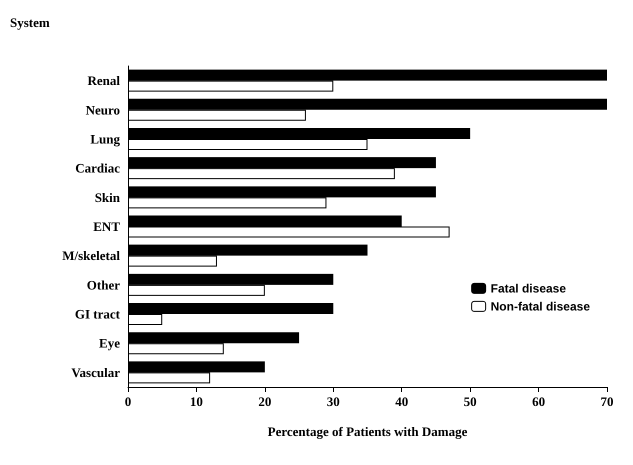 The width and height of the screenshot is (633, 465). Describe the element at coordinates (103, 284) in the screenshot. I see `y-tick-label: Other` at that location.